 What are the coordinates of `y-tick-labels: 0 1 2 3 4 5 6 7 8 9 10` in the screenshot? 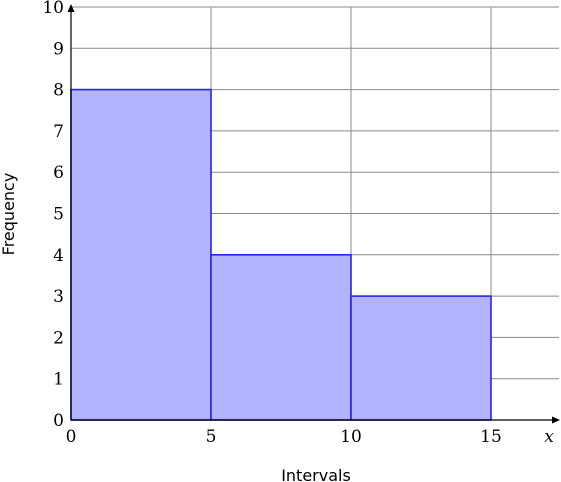 It's located at (53, 215).